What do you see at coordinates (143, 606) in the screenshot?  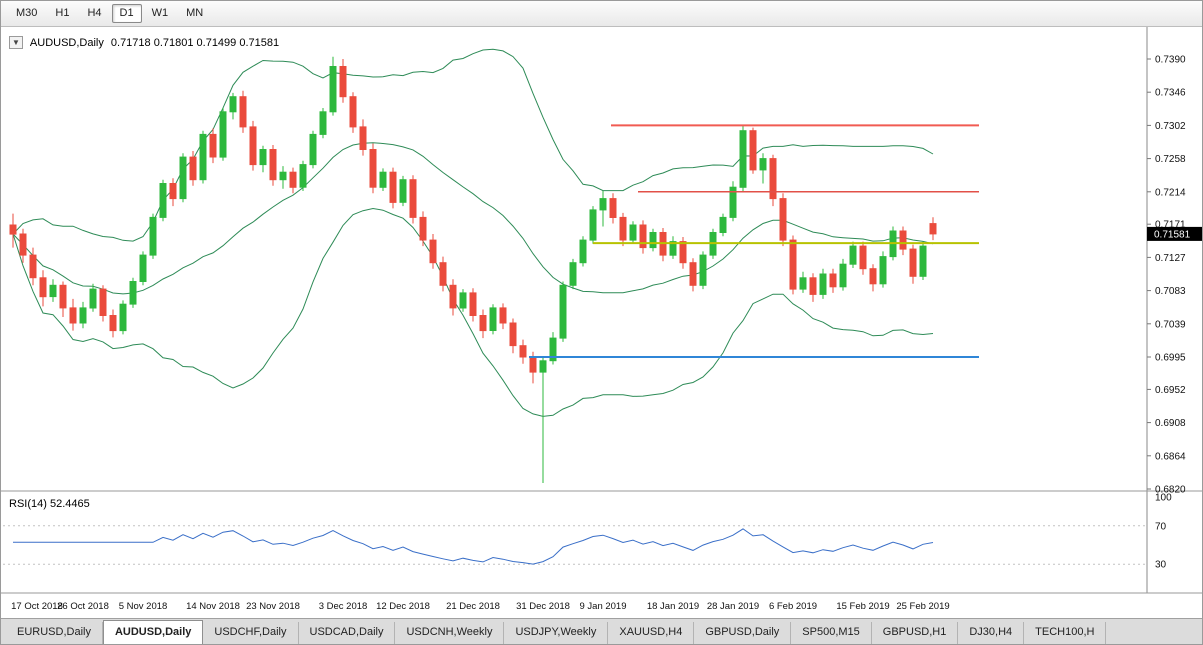 I see `date-tick-label: 5 Nov 2018` at bounding box center [143, 606].